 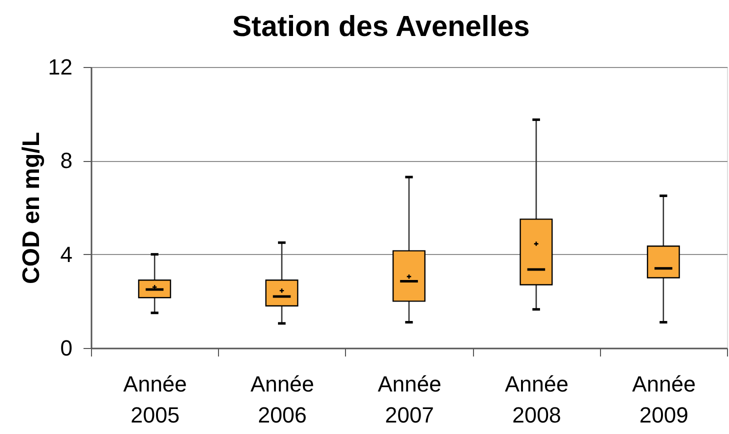 I want to click on x-tick-label: Année 2005, so click(x=155, y=400).